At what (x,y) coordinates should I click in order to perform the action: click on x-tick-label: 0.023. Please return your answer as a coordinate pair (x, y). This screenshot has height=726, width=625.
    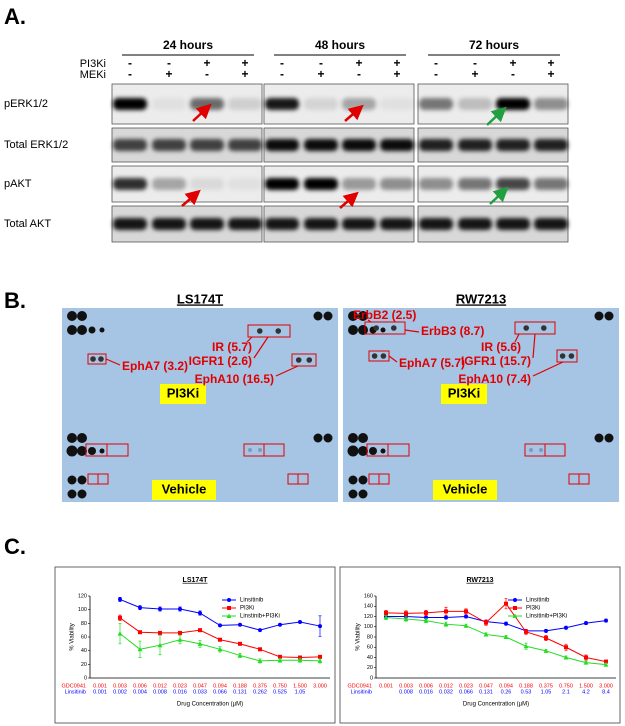
    Looking at the image, I should click on (180, 686).